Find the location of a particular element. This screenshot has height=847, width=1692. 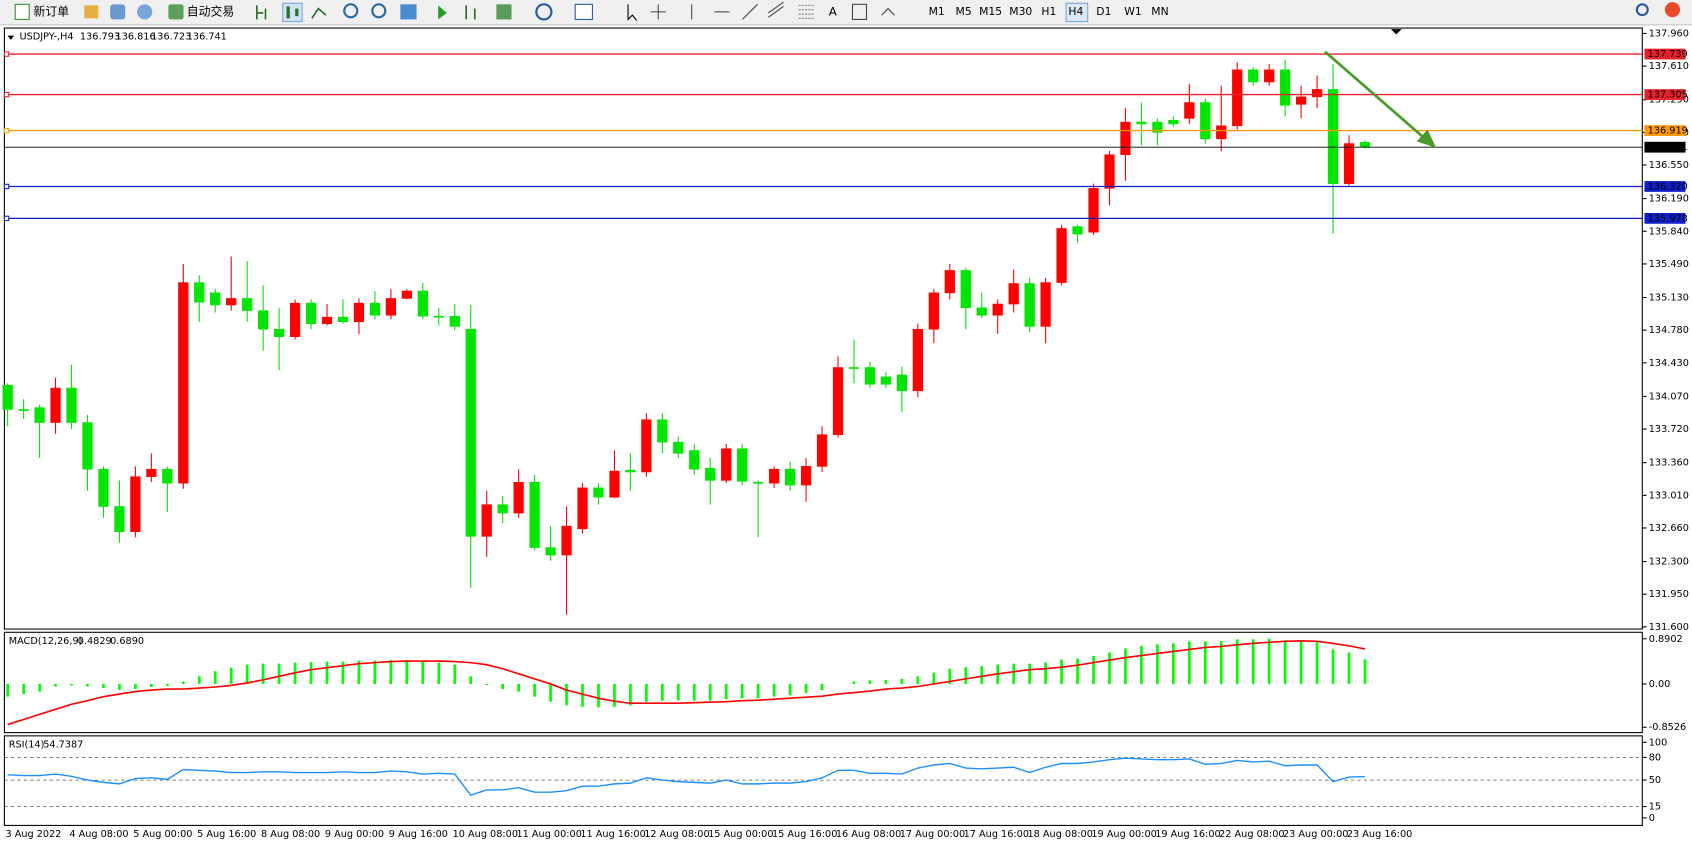

templates-button is located at coordinates (583, 11).